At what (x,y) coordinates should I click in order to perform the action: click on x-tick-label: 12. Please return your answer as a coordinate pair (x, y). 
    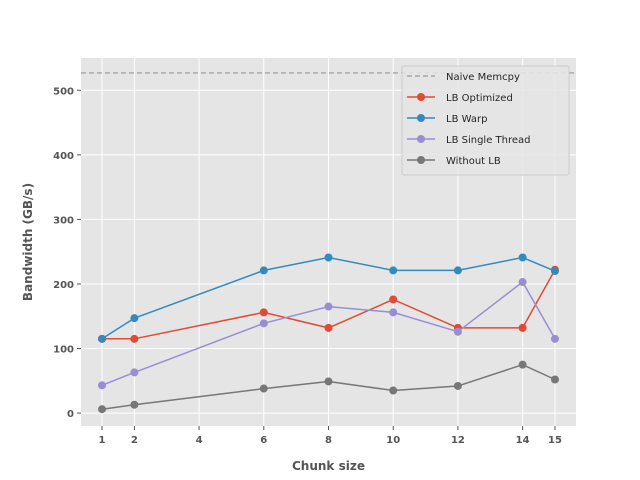
    Looking at the image, I should click on (458, 440).